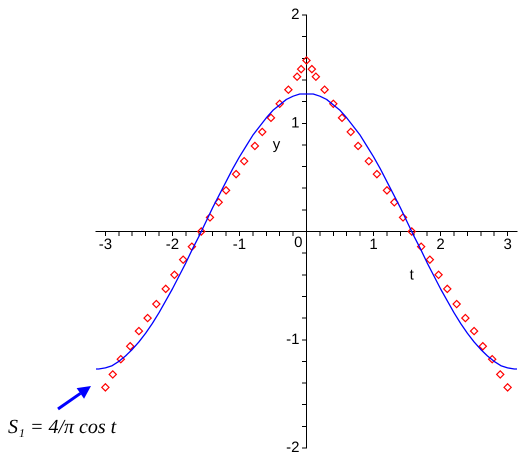 Image resolution: width=527 pixels, height=463 pixels. Describe the element at coordinates (373, 245) in the screenshot. I see `x-tick-label: 1` at that location.